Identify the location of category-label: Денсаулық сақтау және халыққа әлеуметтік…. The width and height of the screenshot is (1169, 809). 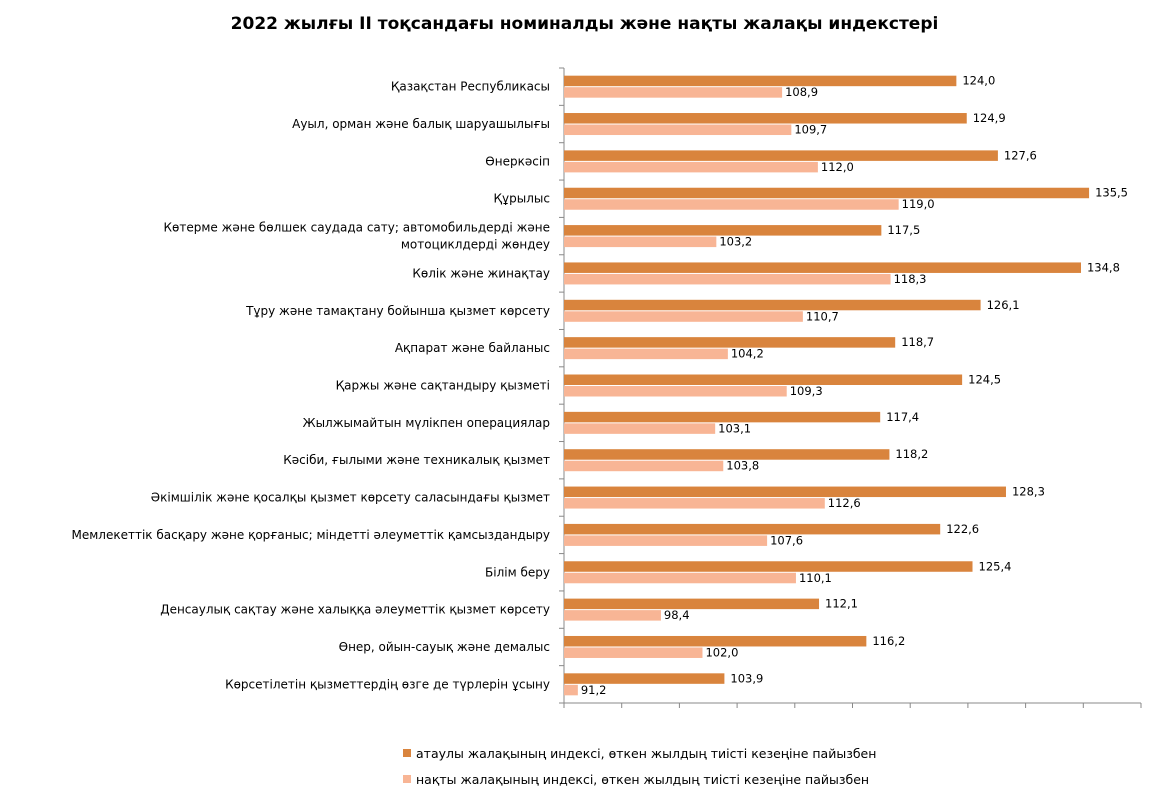
(355, 610).